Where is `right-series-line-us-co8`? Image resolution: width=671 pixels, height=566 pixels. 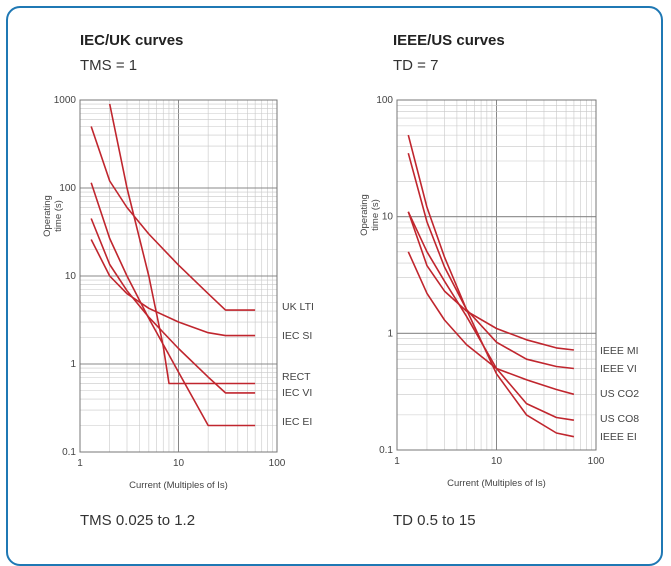
right-series-line-us-co8 is located at coordinates (491, 316).